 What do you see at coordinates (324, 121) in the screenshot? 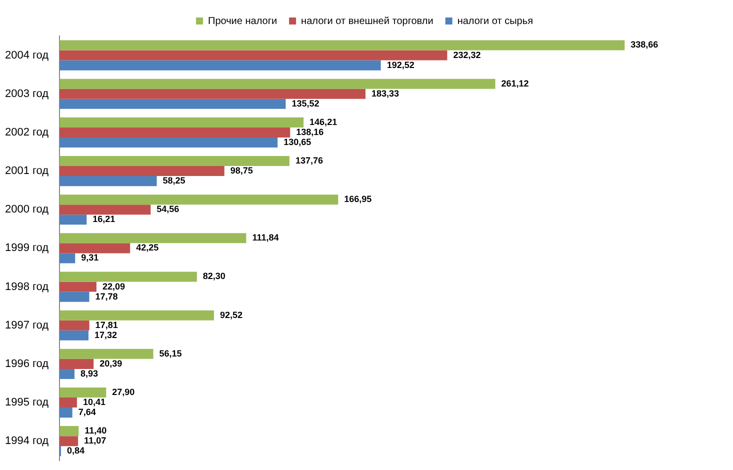
I see `data-label: 146,21` at bounding box center [324, 121].